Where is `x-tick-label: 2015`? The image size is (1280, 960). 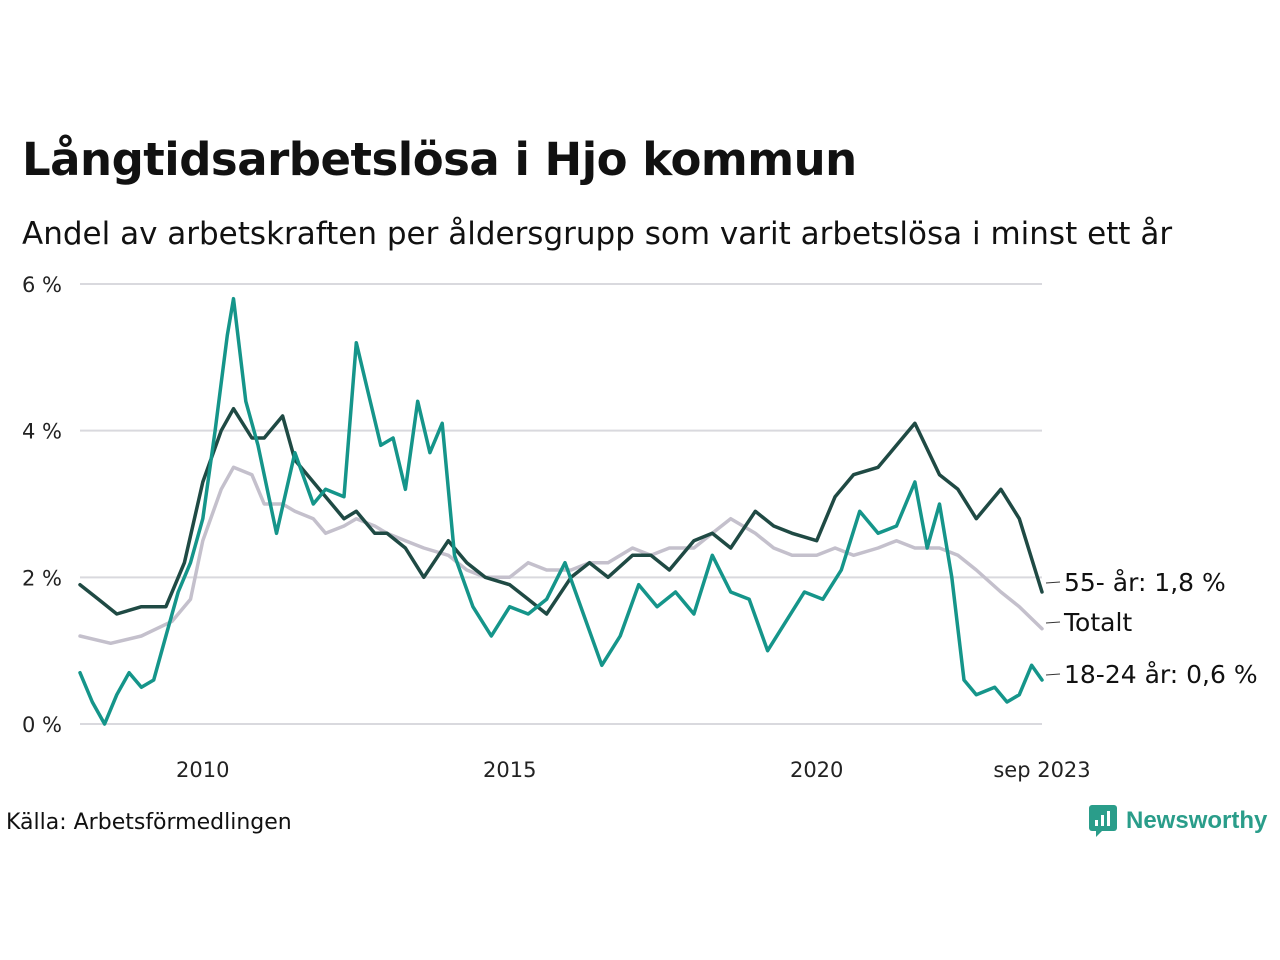
x-tick-label: 2015 is located at coordinates (509, 770).